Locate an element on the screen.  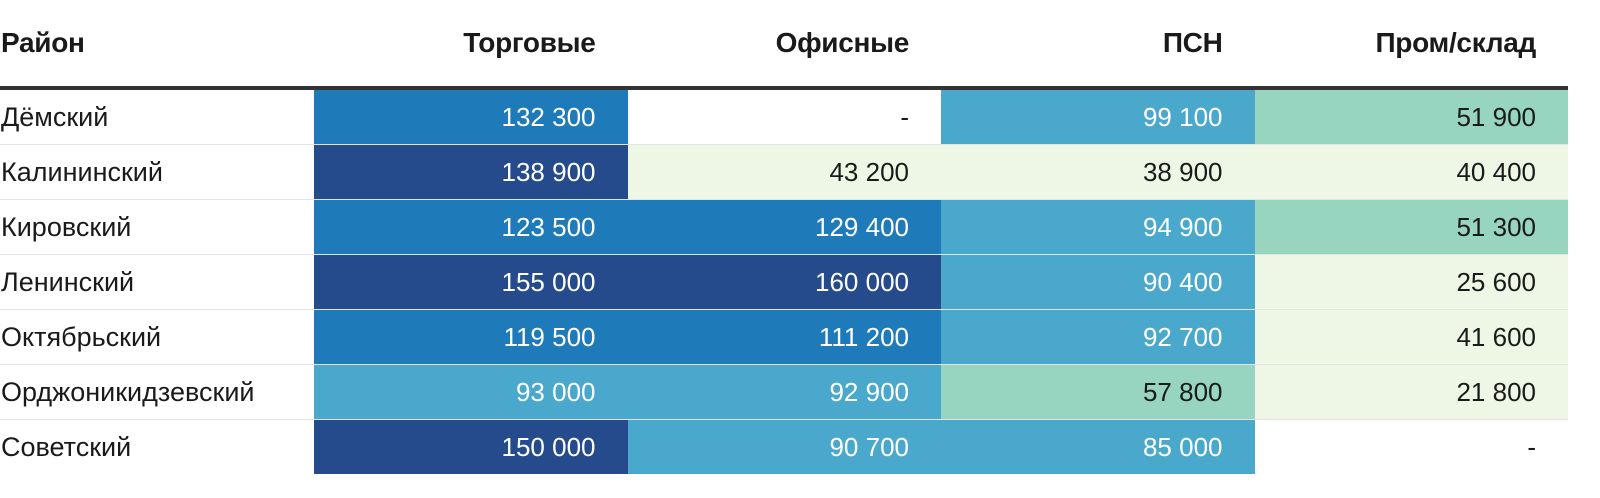
table-row: Октябрьский 119 500 111 200 92 700 41 600 is located at coordinates (784, 337).